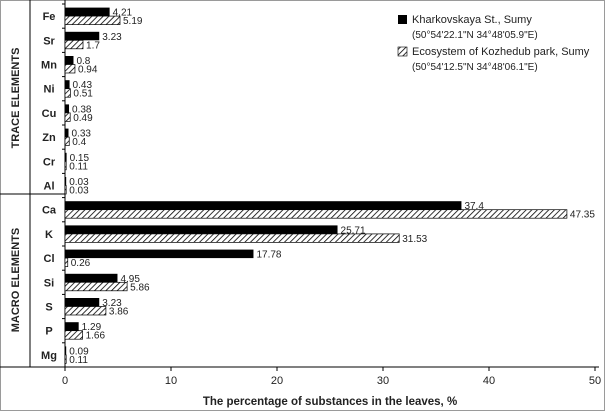  What do you see at coordinates (92, 327) in the screenshot?
I see `data-label: 1.29` at bounding box center [92, 327].